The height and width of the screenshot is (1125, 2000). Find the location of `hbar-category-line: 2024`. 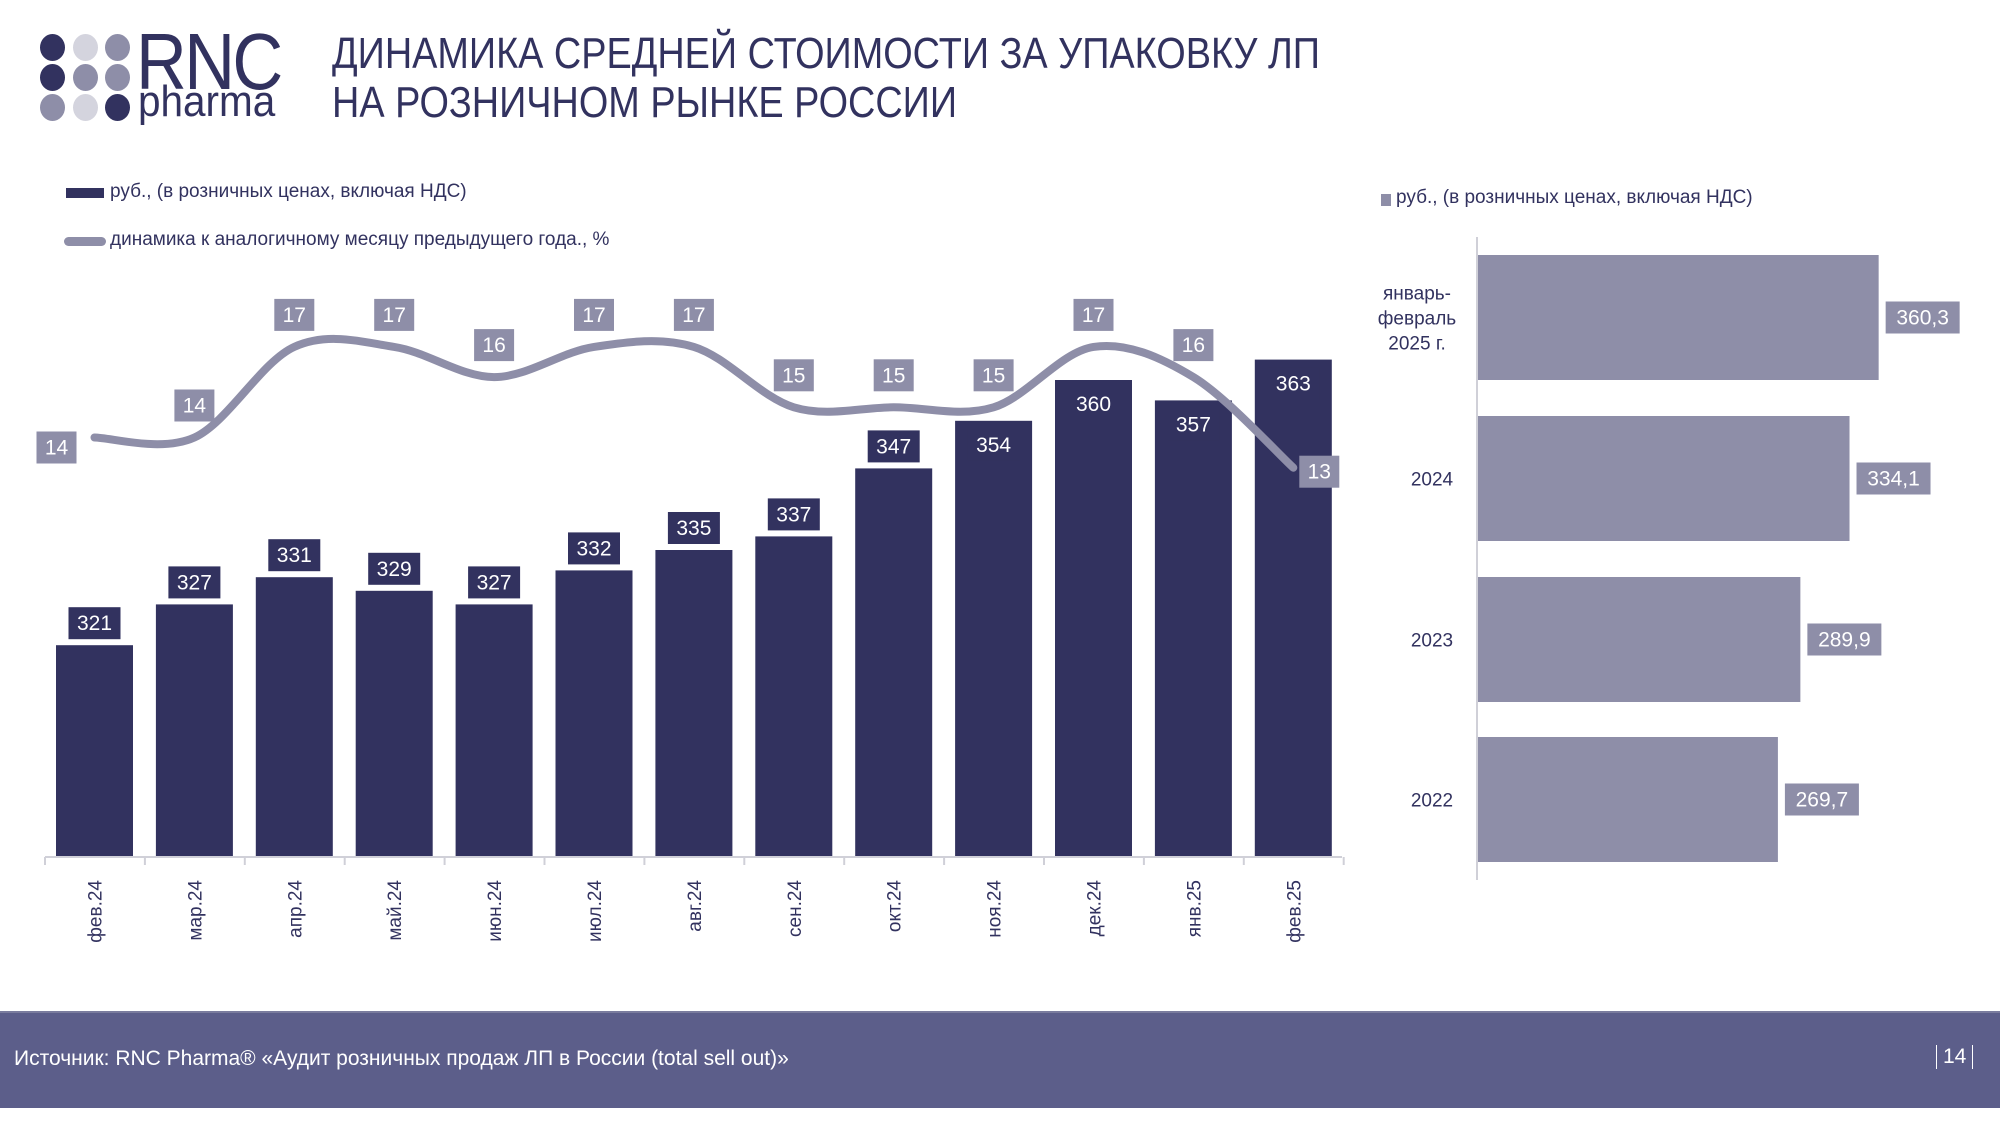

hbar-category-line: 2024 is located at coordinates (1432, 480).